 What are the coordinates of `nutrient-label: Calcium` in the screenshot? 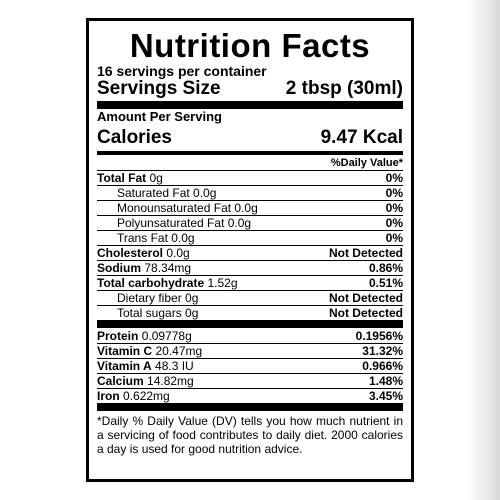 It's located at (120, 381).